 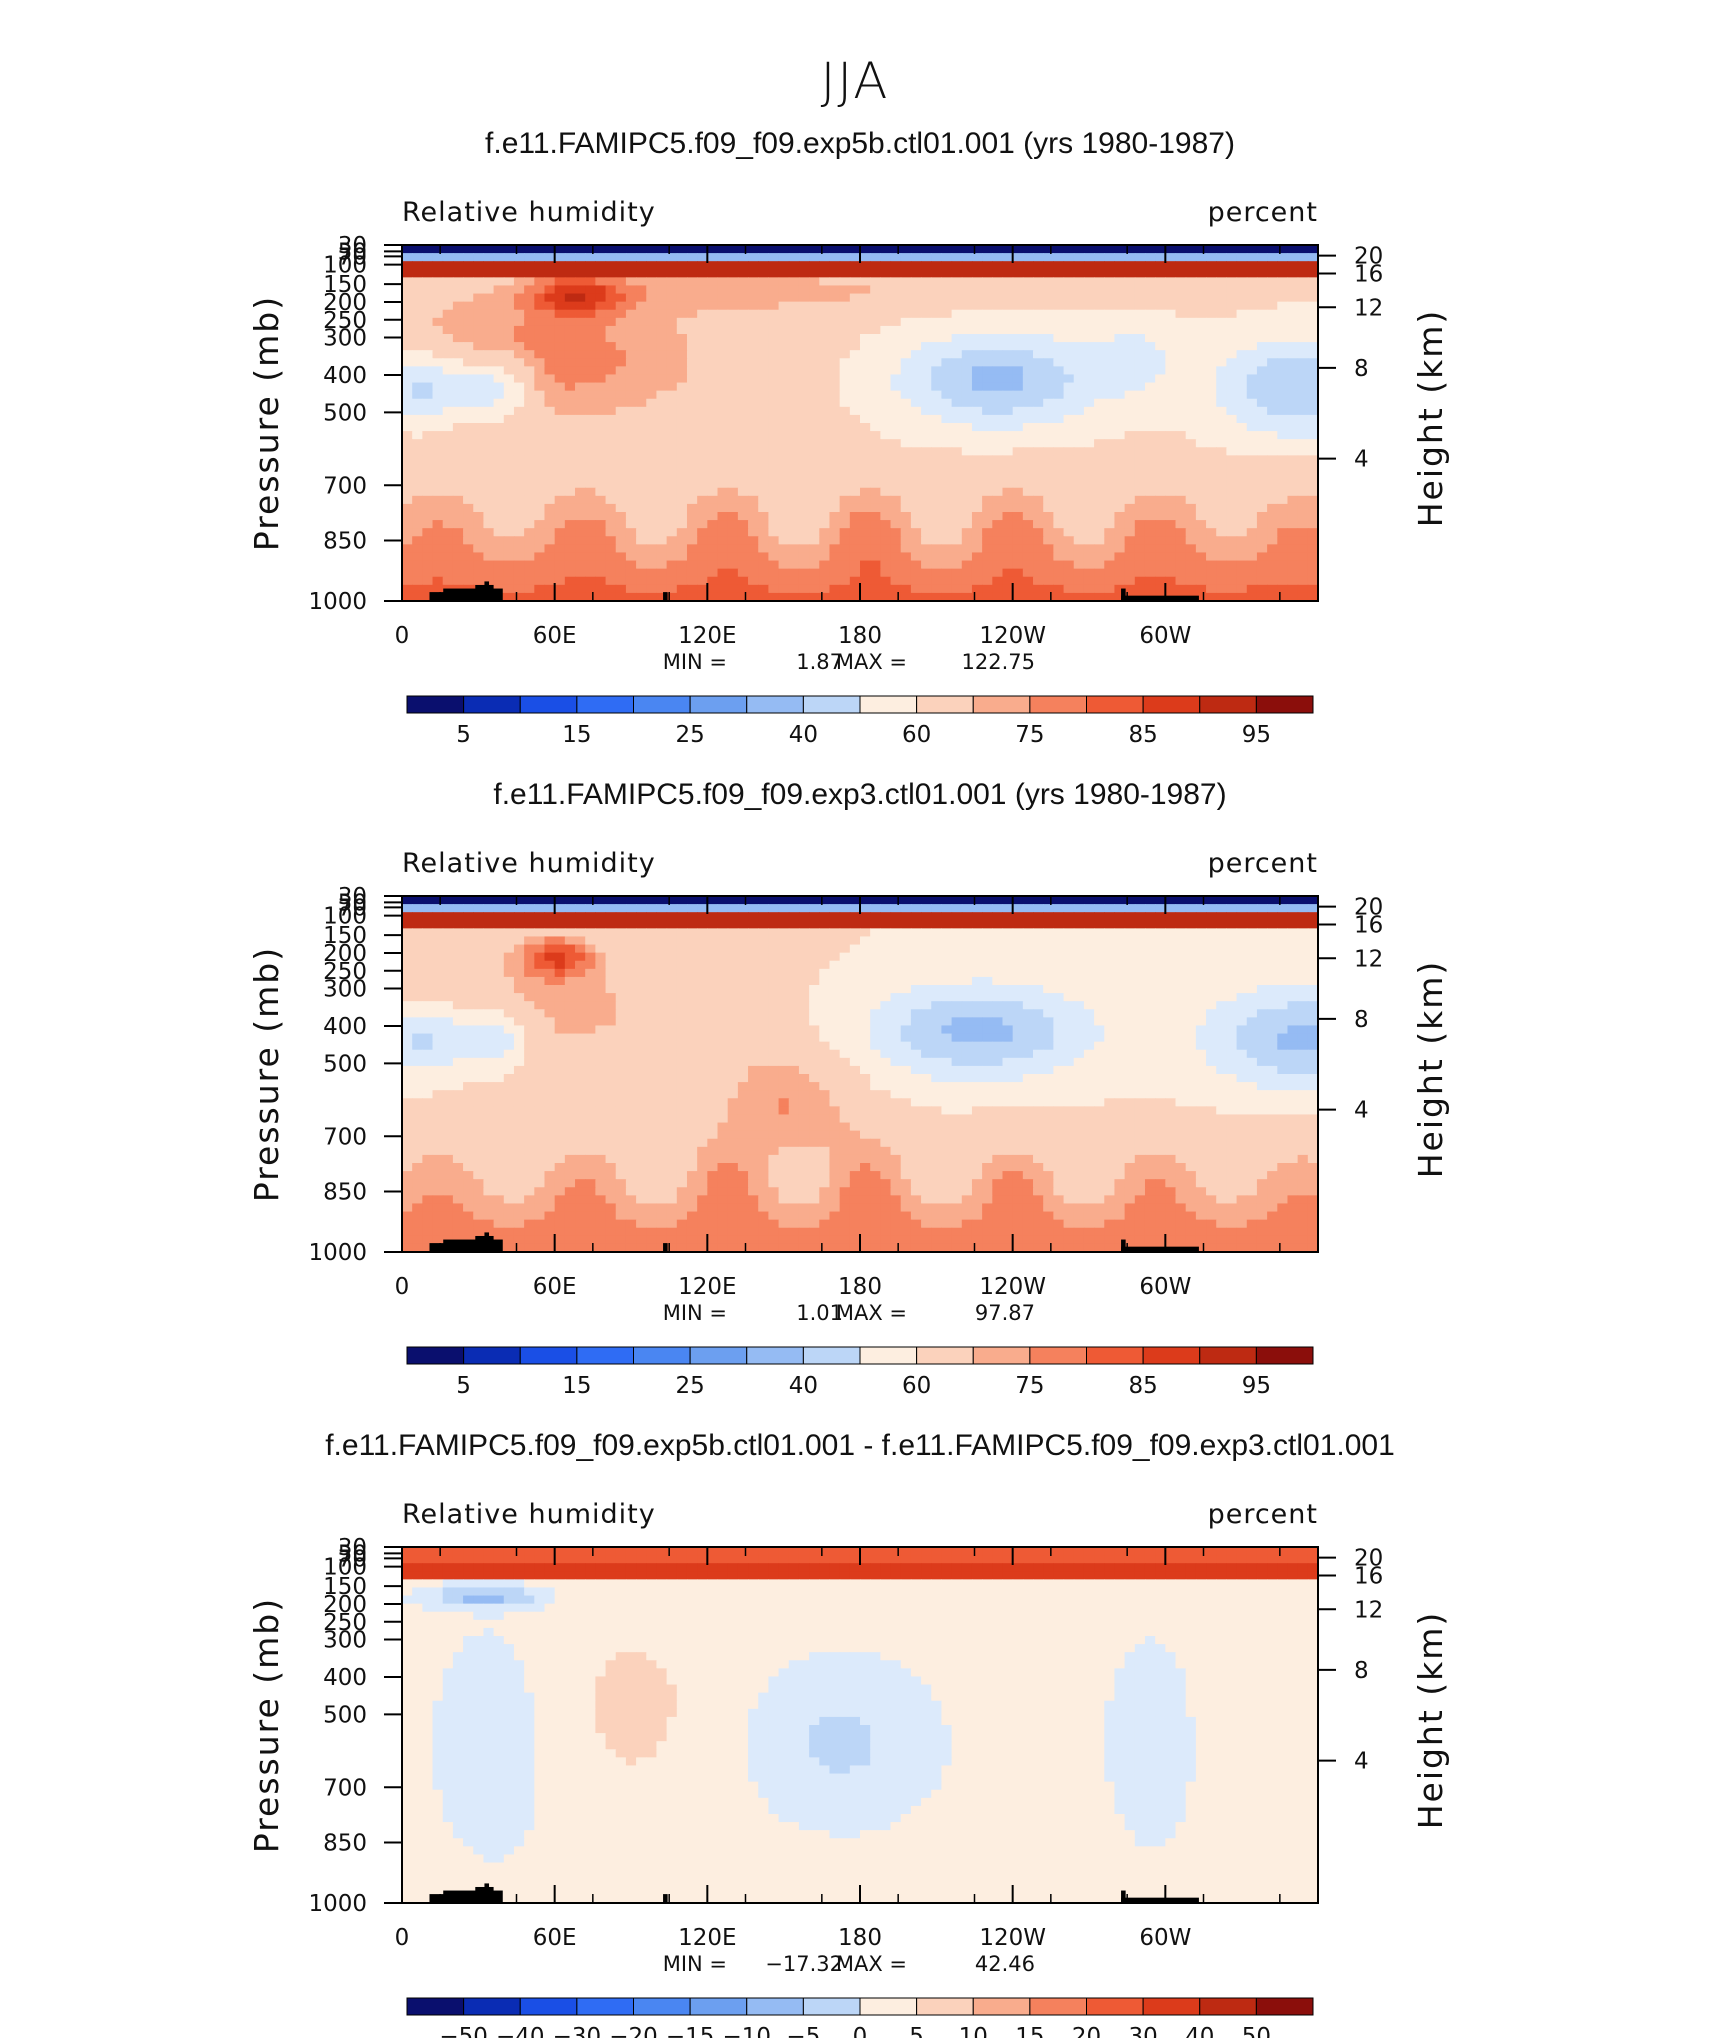 I want to click on colorbar: −50 −40 −30 −20 −15 −10 −5 0 5 10 15 20 30 40 50, so click(x=860, y=2017).